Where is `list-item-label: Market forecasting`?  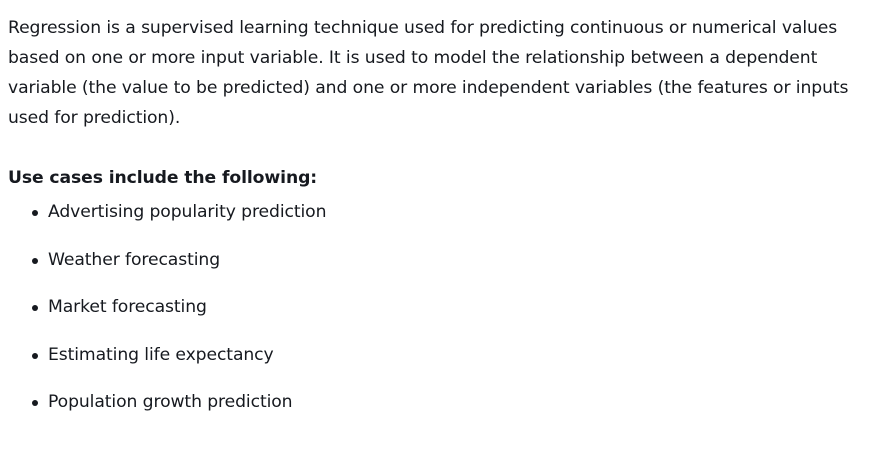
list-item-label: Market forecasting is located at coordinates (127, 307).